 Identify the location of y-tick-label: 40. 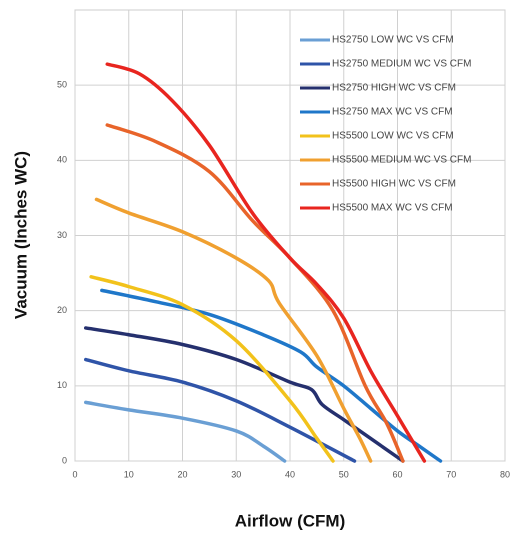
(62, 160).